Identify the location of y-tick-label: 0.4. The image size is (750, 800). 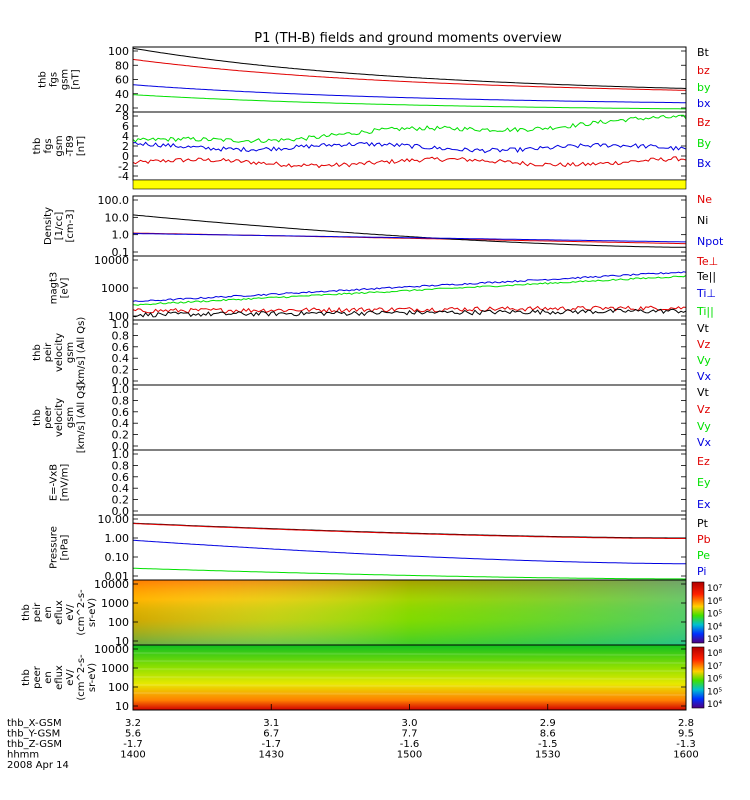
(121, 423).